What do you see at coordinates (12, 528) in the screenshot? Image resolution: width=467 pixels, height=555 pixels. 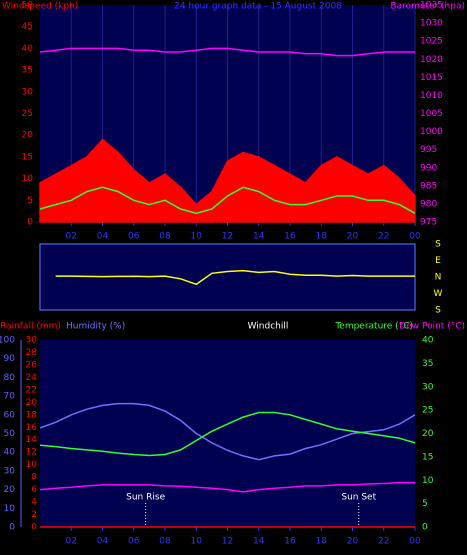 I see `y3-tick-label: 0` at bounding box center [12, 528].